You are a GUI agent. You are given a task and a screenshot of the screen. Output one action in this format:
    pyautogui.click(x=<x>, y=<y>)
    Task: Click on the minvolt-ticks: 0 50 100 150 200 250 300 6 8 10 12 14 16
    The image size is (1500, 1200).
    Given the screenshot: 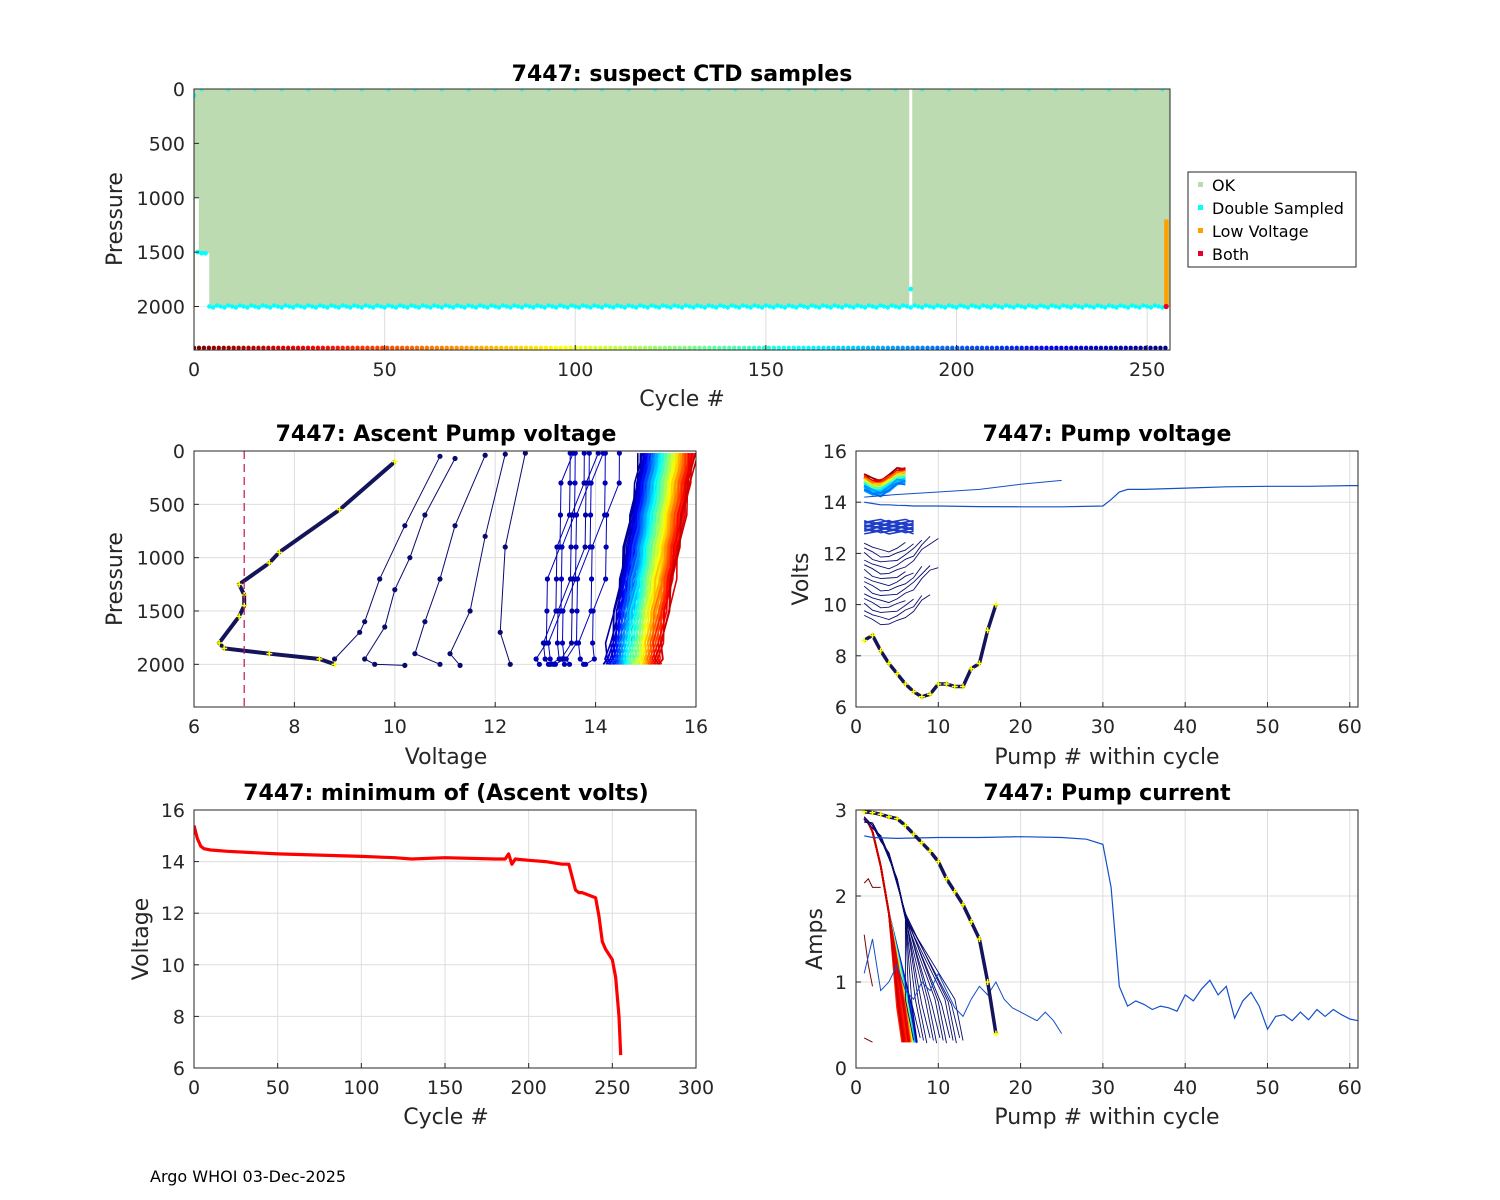 What is the action you would take?
    pyautogui.click(x=437, y=949)
    